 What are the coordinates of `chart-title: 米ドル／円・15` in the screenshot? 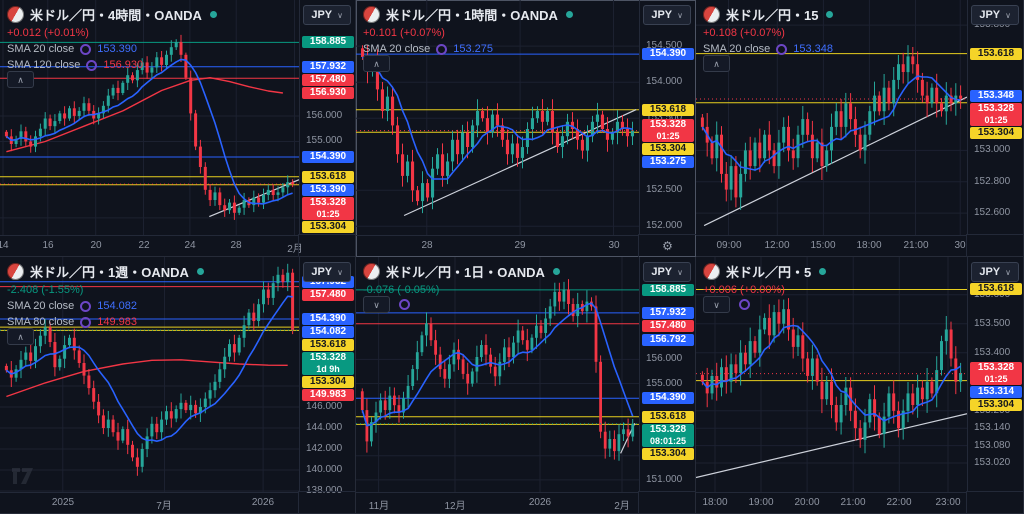 It's located at (772, 15).